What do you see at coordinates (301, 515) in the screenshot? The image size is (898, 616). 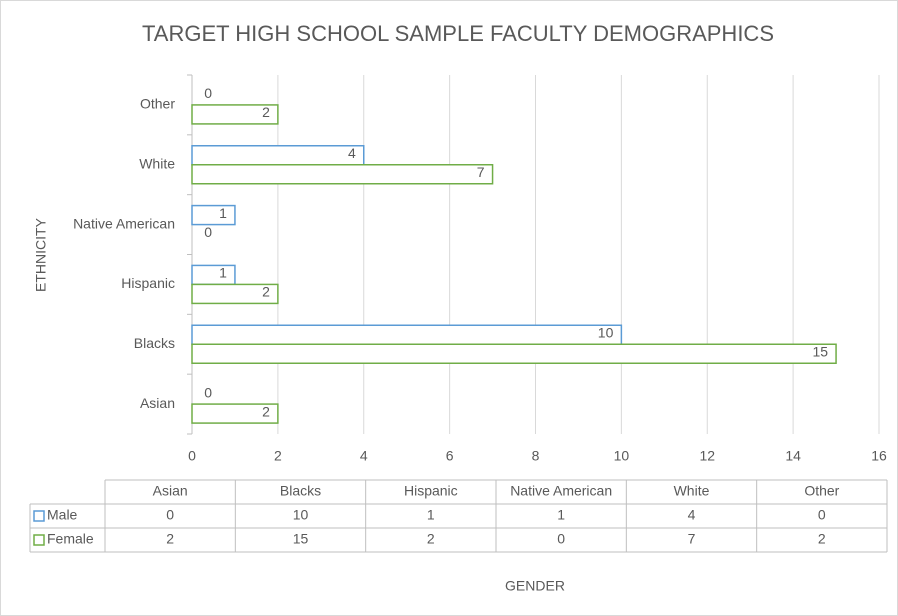 I see `table-cell: 10` at bounding box center [301, 515].